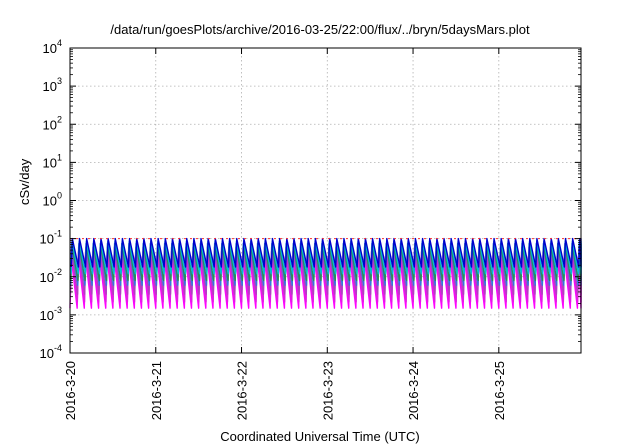  What do you see at coordinates (156, 390) in the screenshot?
I see `x-tick-label: 2016-3-21` at bounding box center [156, 390].